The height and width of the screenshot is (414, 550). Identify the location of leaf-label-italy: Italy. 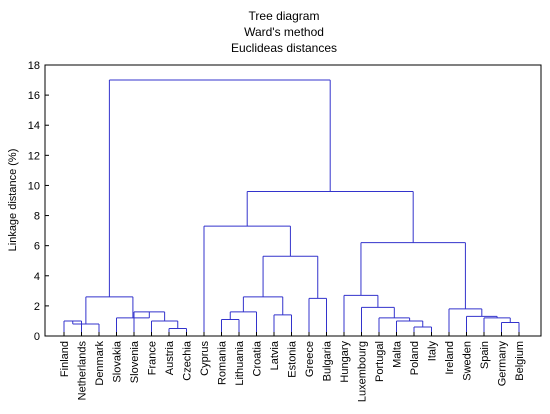
(433, 351).